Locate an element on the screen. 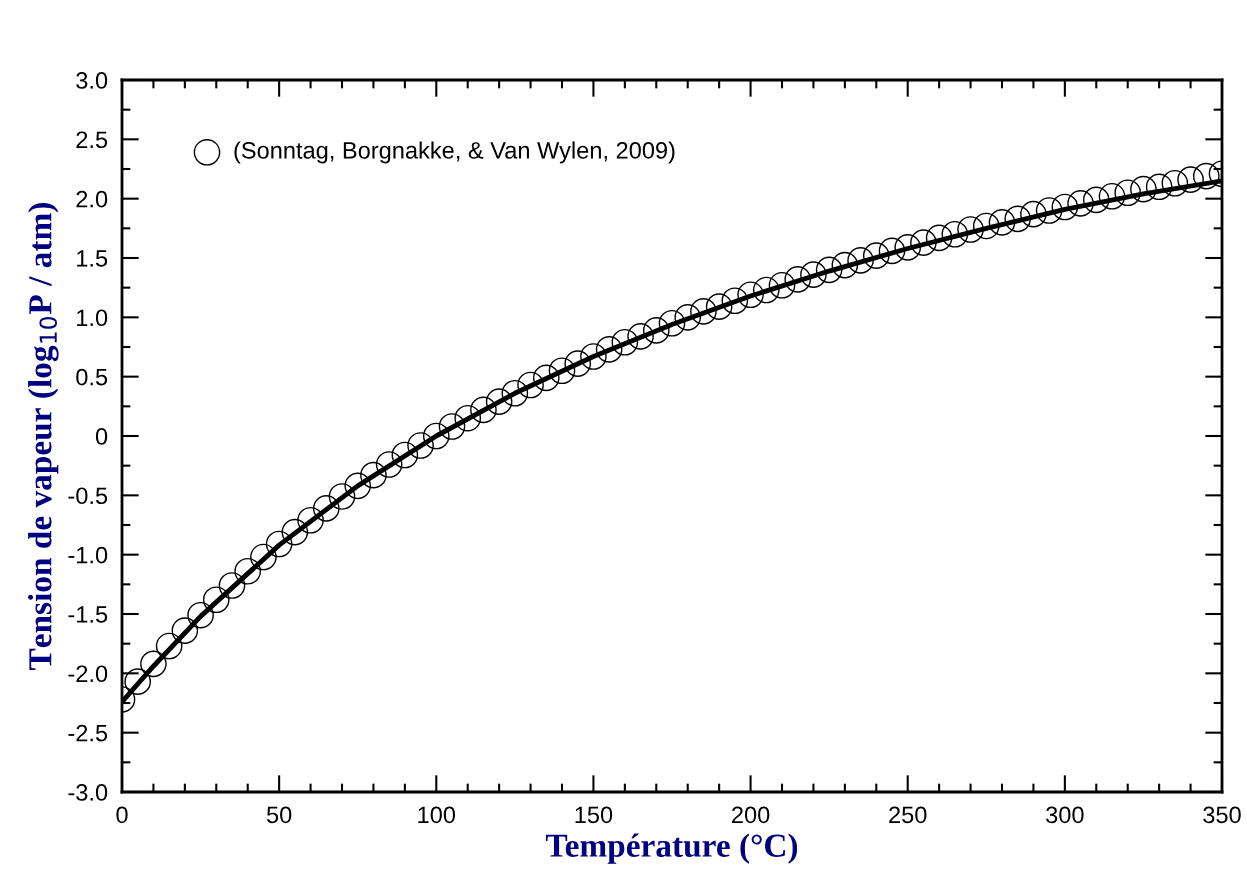 This screenshot has width=1247, height=869. y-tick-label: -3.0 is located at coordinates (88, 792).